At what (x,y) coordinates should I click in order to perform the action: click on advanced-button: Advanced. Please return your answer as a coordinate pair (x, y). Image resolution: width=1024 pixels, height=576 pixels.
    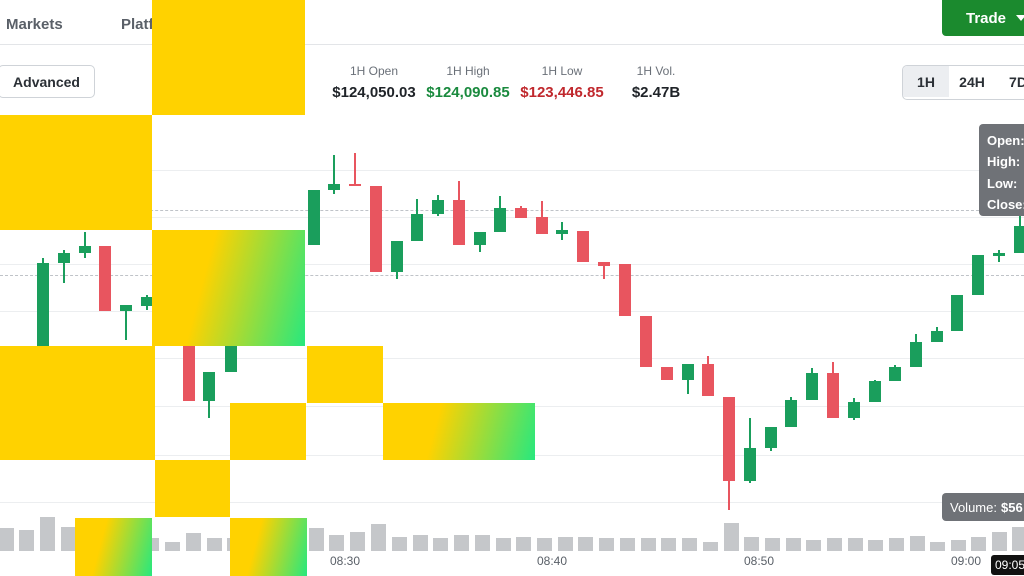
    Looking at the image, I should click on (47, 81).